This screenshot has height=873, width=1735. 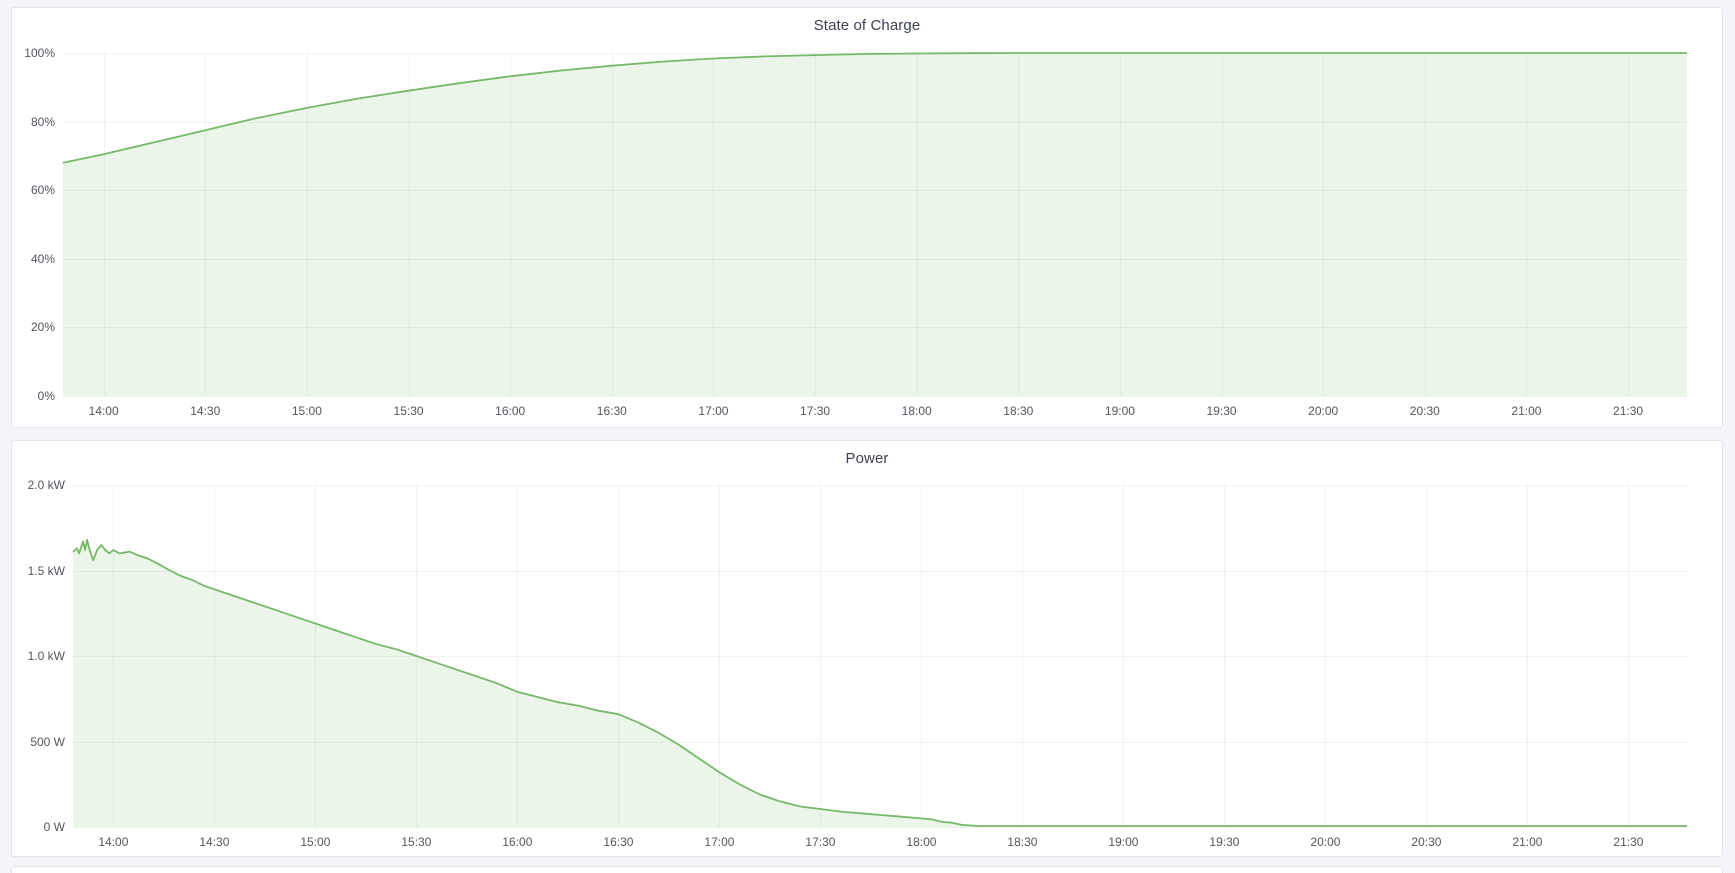 I want to click on y-tick-label: 1.5 kW, so click(x=46, y=570).